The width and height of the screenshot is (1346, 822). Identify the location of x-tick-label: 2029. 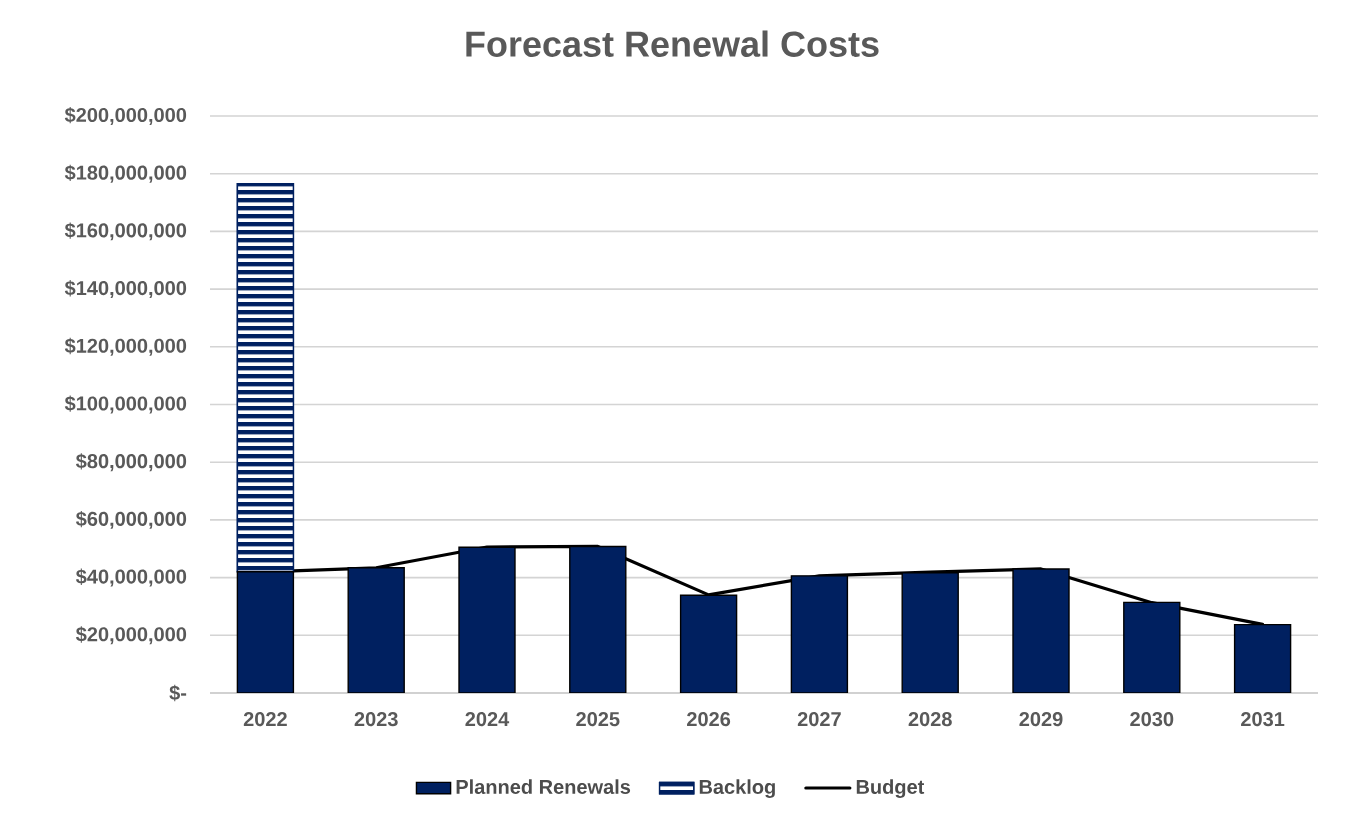
(1041, 719).